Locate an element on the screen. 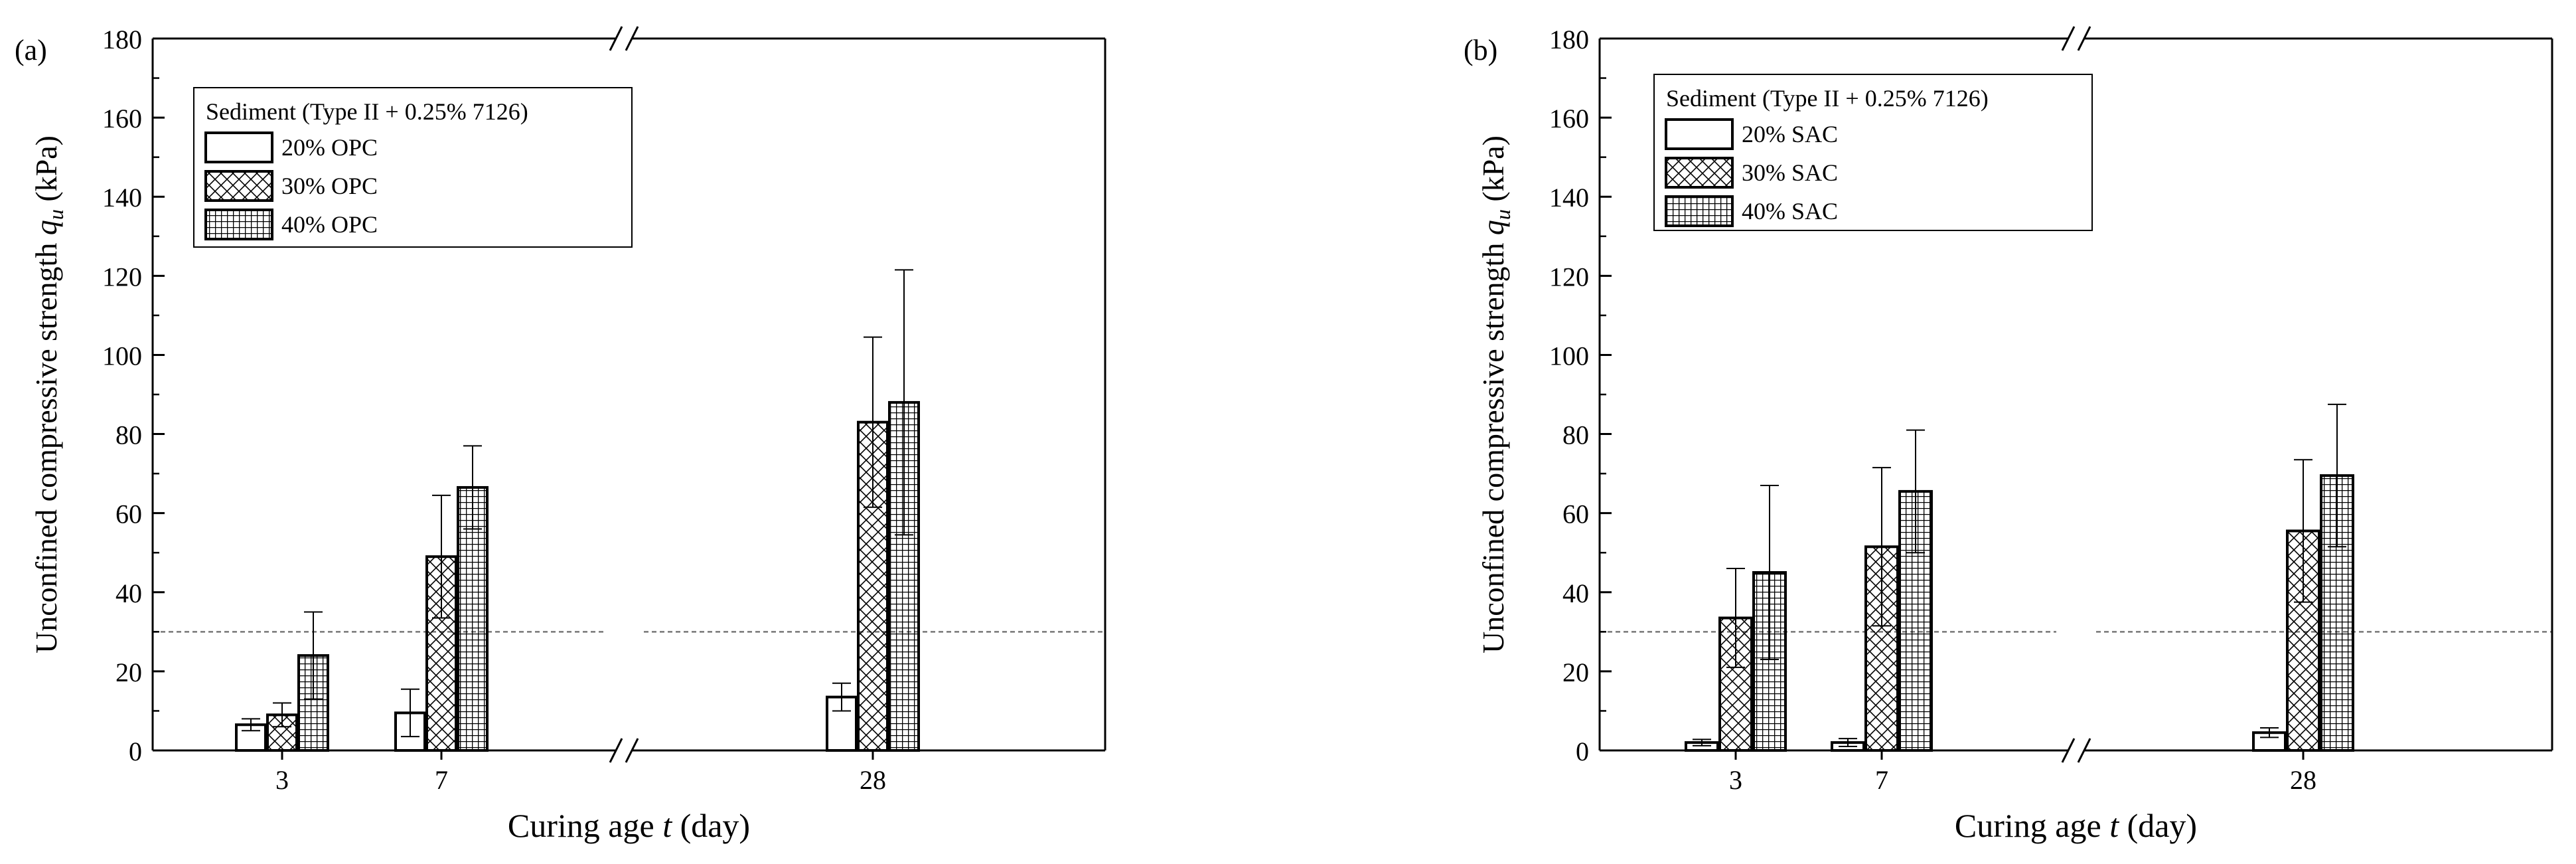 The image size is (2576, 864). legend-label: 30% OPC is located at coordinates (329, 186).